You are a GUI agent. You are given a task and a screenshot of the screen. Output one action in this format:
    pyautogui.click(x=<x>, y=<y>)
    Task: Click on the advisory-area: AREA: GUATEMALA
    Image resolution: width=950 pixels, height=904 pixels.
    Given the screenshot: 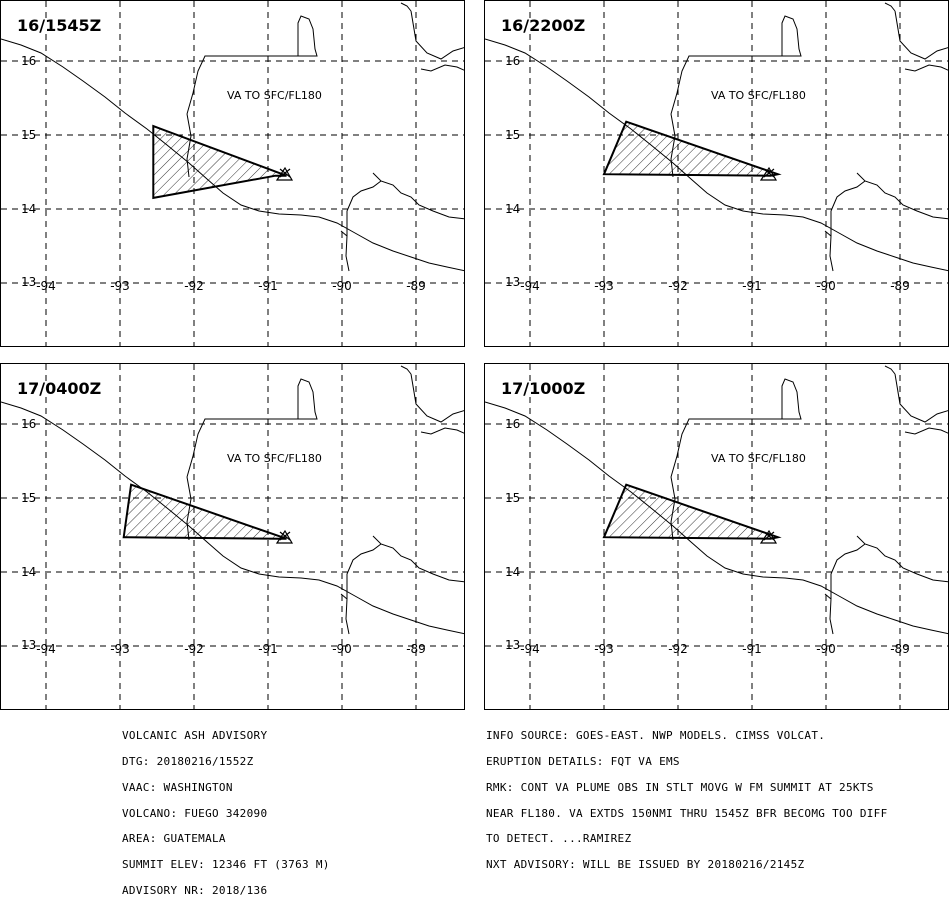 What is the action you would take?
    pyautogui.click(x=174, y=839)
    